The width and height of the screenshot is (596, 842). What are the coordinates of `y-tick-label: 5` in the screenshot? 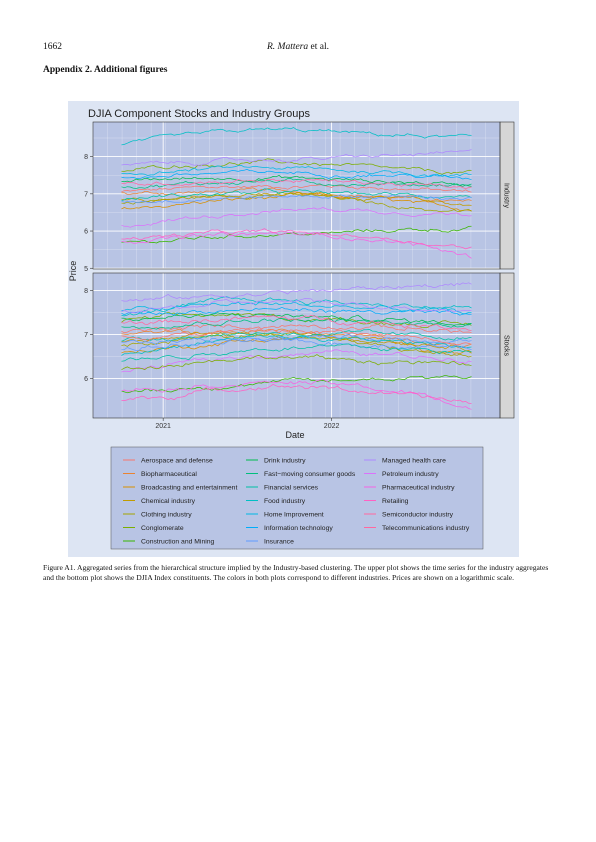 It's located at (86, 269).